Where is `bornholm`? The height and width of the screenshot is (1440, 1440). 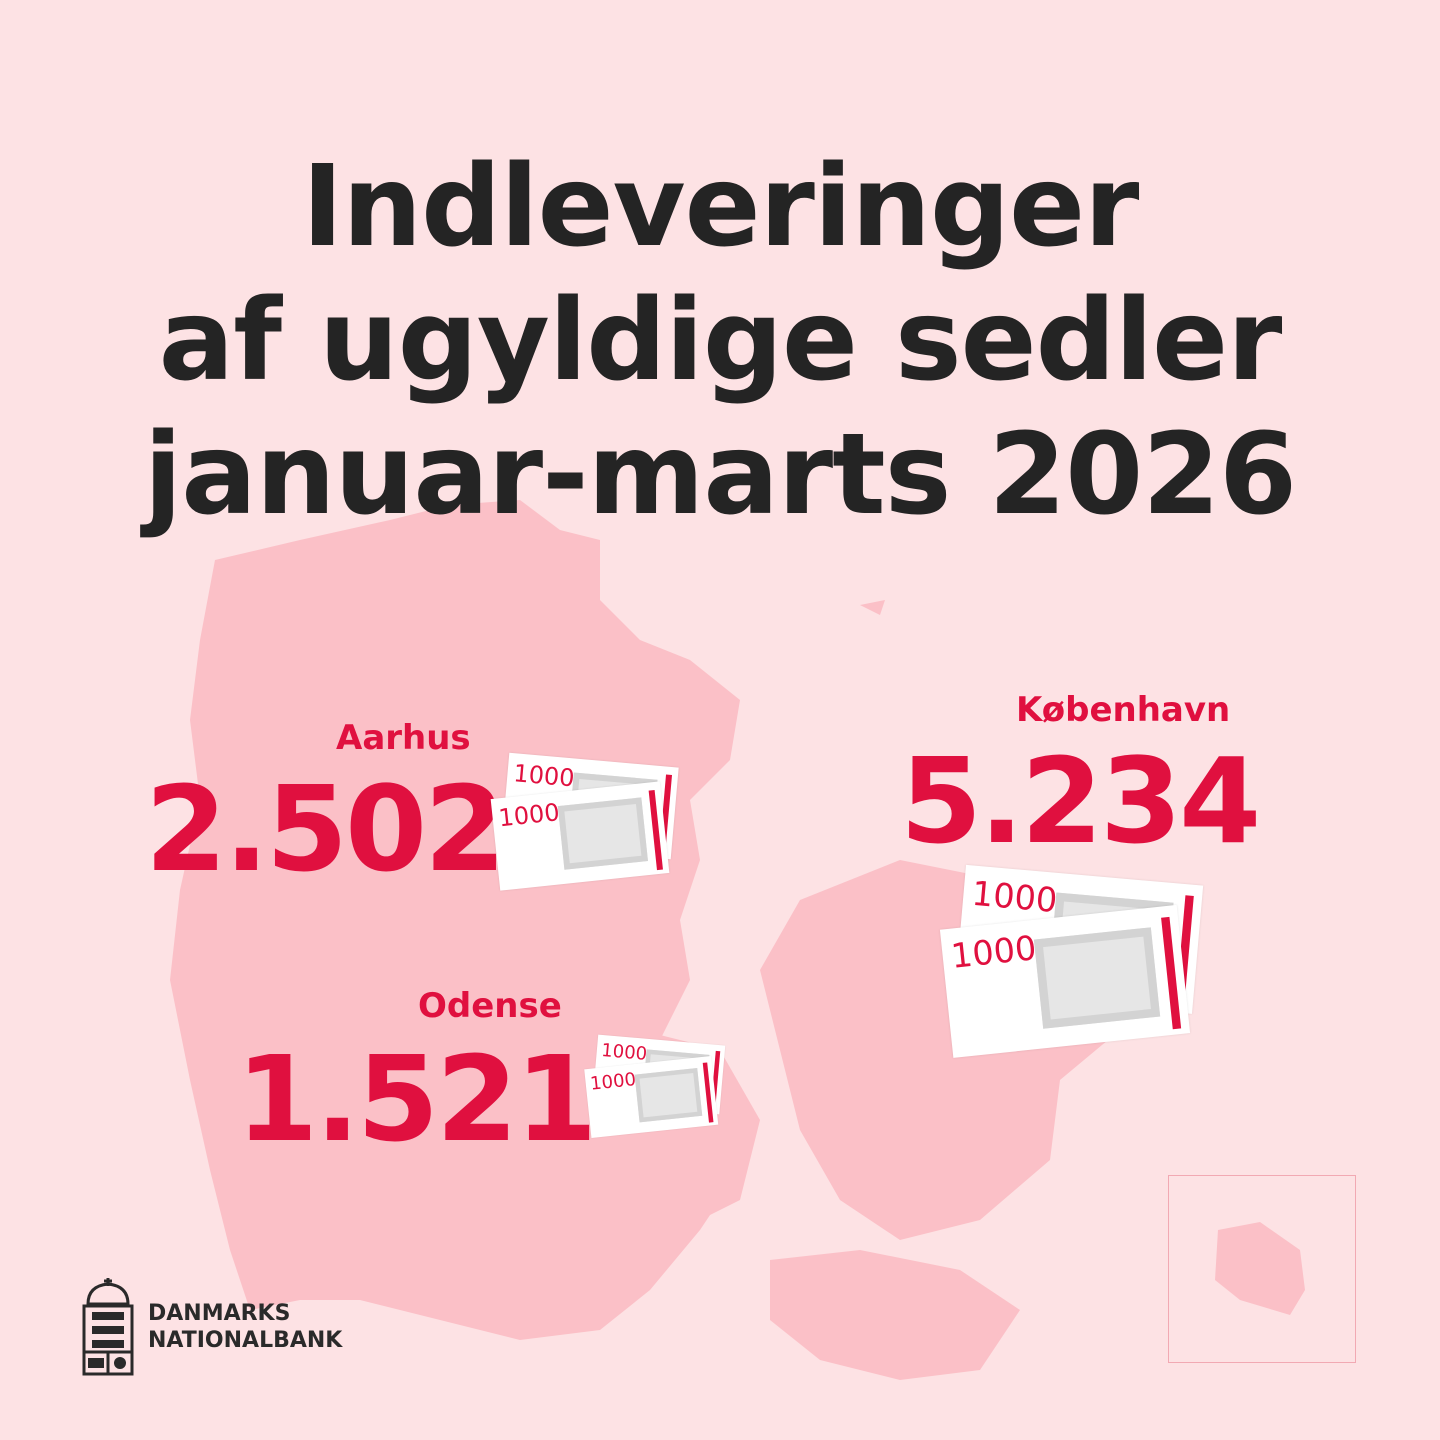 bornholm is located at coordinates (1260, 1268).